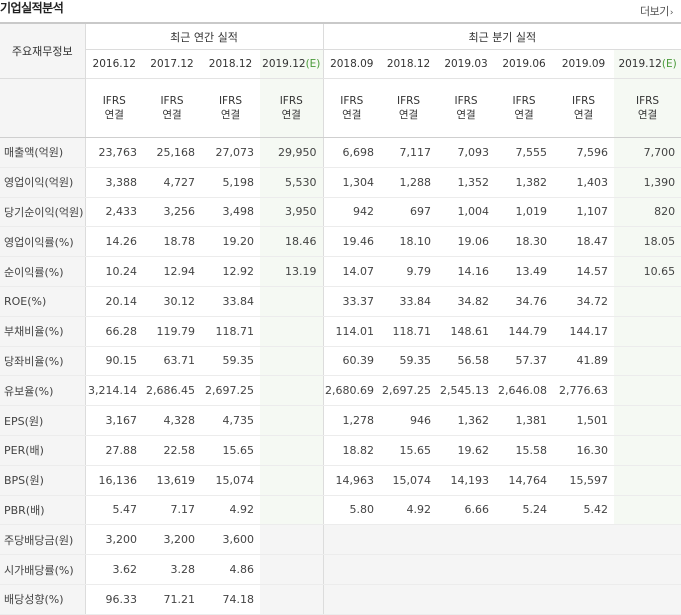 Image resolution: width=681 pixels, height=615 pixels. I want to click on table-cell: 19.62, so click(466, 450).